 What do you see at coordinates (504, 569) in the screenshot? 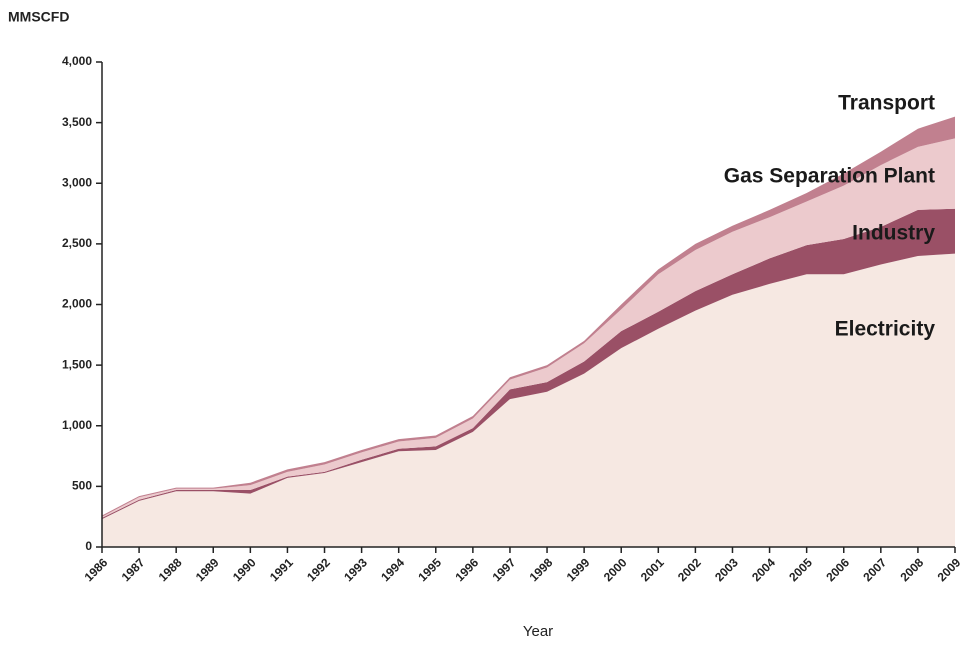
I see `x-tick-label: 1997` at bounding box center [504, 569].